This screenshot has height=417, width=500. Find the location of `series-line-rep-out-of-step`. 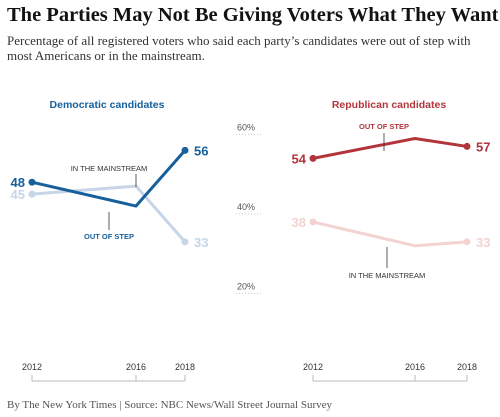

series-line-rep-out-of-step is located at coordinates (390, 148).